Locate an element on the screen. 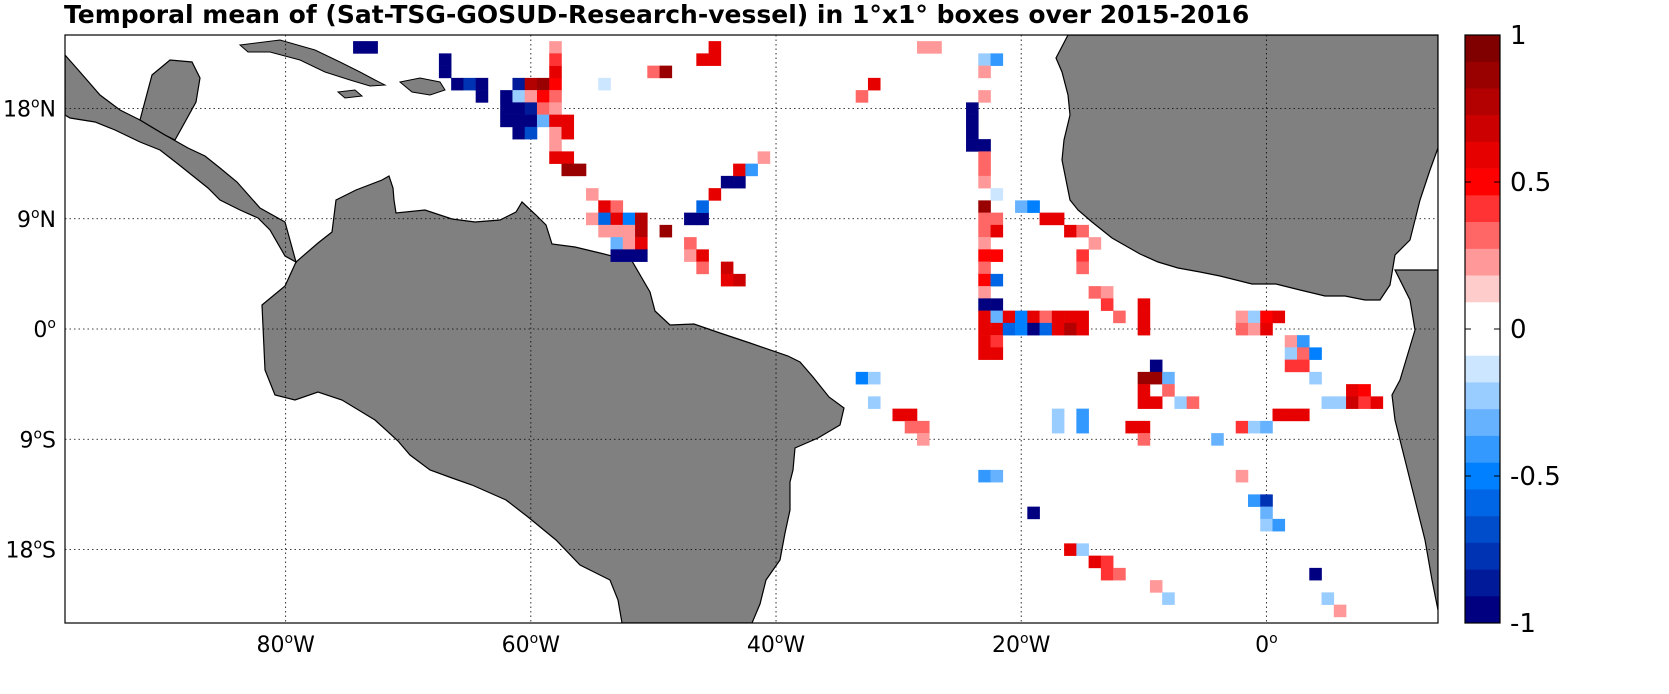 The width and height of the screenshot is (1669, 694). colorbar-label: 0.5 is located at coordinates (1530, 183).